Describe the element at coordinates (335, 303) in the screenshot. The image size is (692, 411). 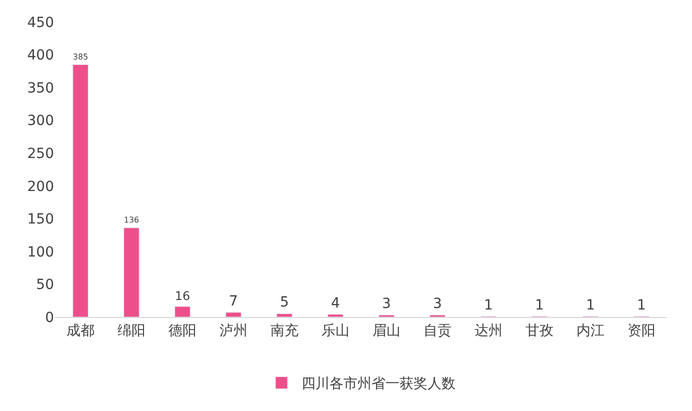
I see `data-label: 4` at that location.